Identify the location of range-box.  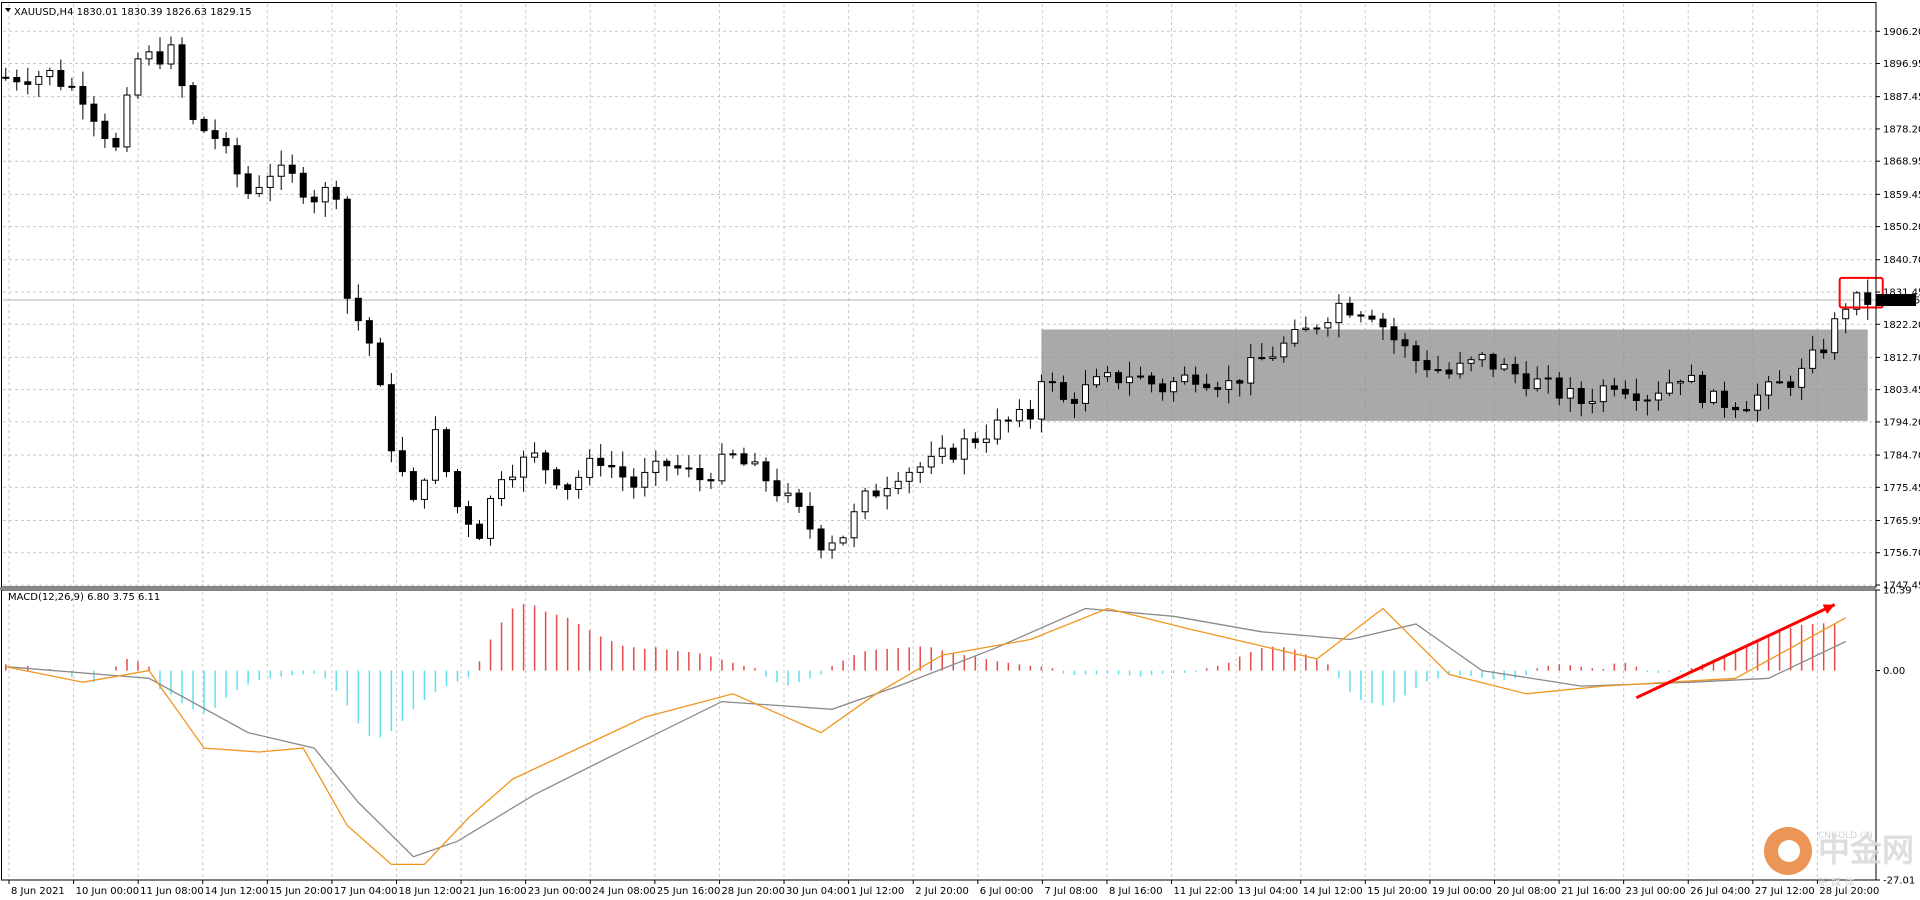
(1454, 375).